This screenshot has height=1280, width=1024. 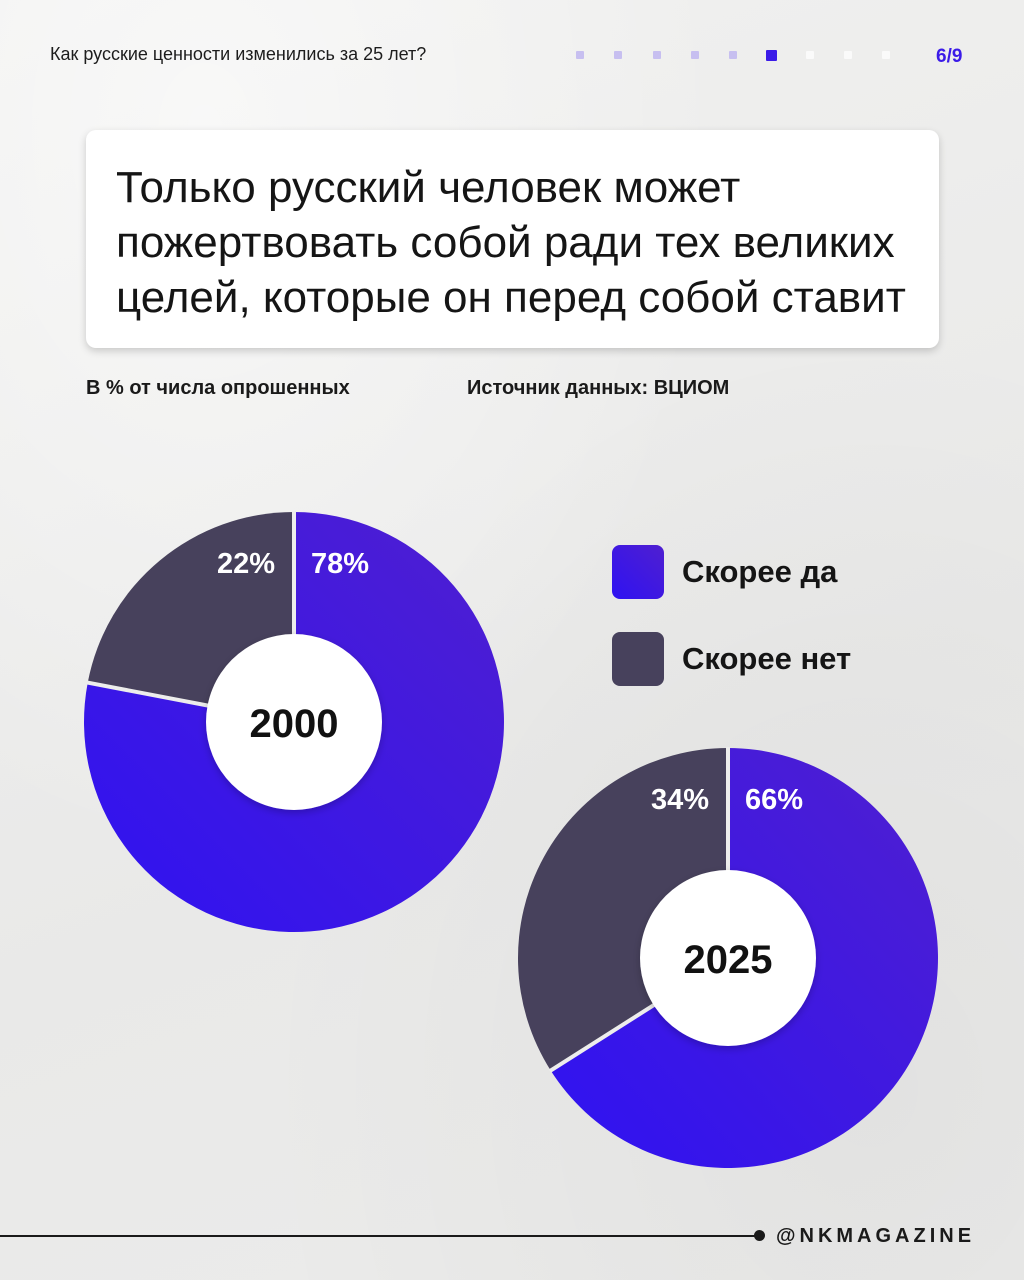 I want to click on donut-chart-2025: 2025 66% 34%, so click(x=728, y=957).